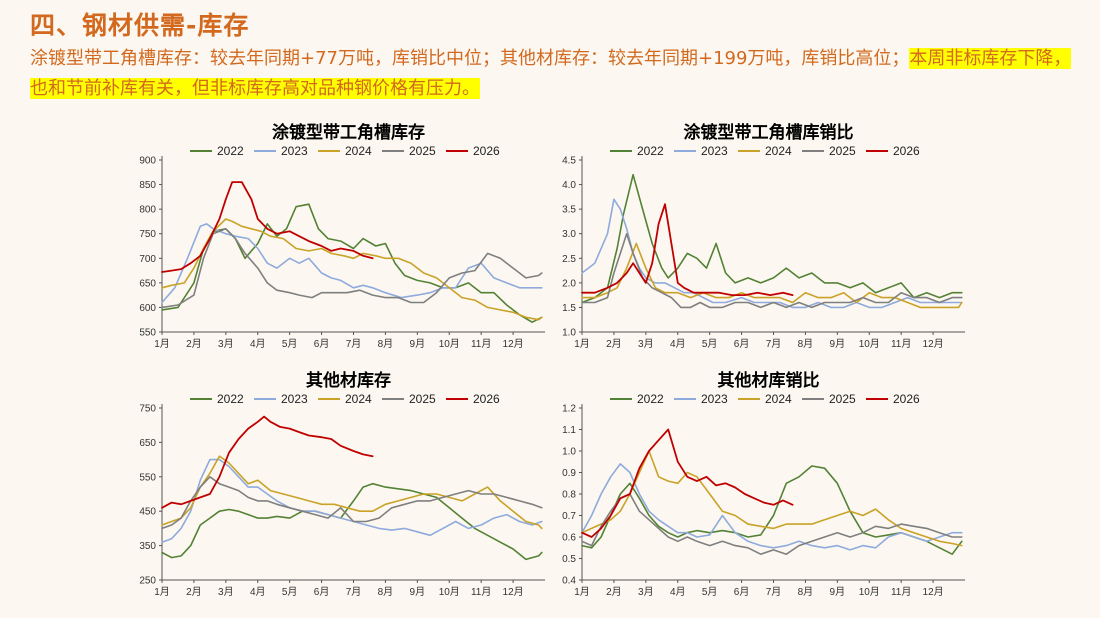 This screenshot has width=1100, height=618. I want to click on y-tick-label: 450, so click(147, 512).